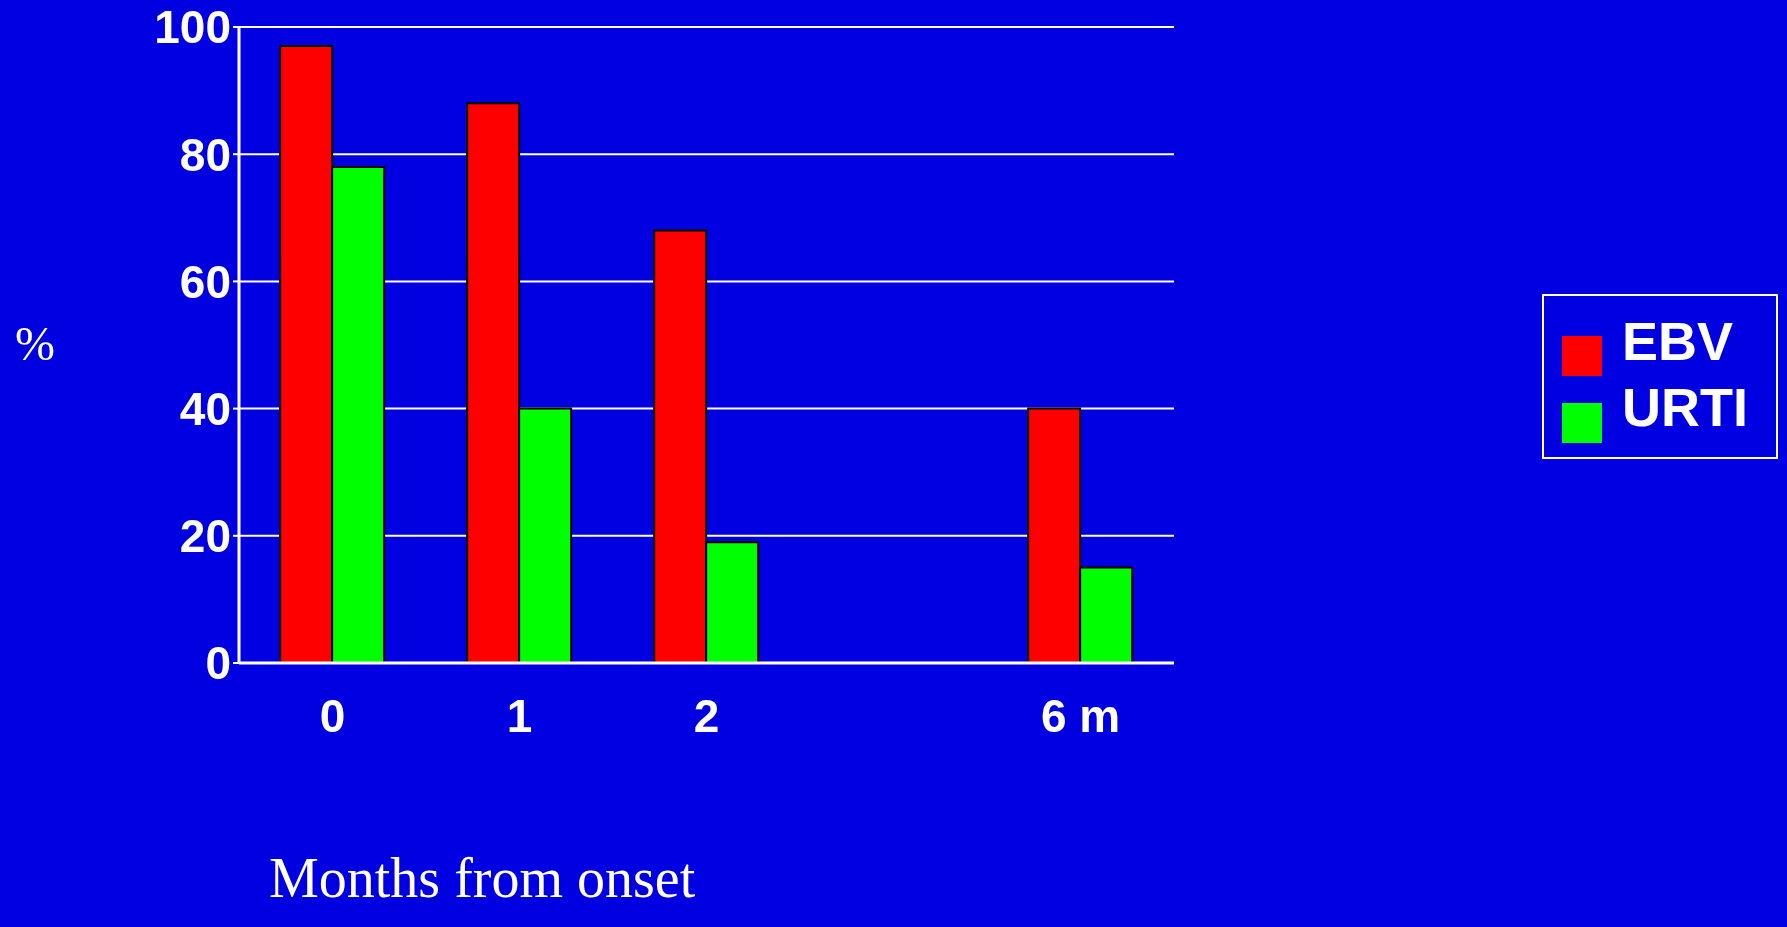 The height and width of the screenshot is (927, 1787). Describe the element at coordinates (218, 663) in the screenshot. I see `y-tick-label: 0` at that location.